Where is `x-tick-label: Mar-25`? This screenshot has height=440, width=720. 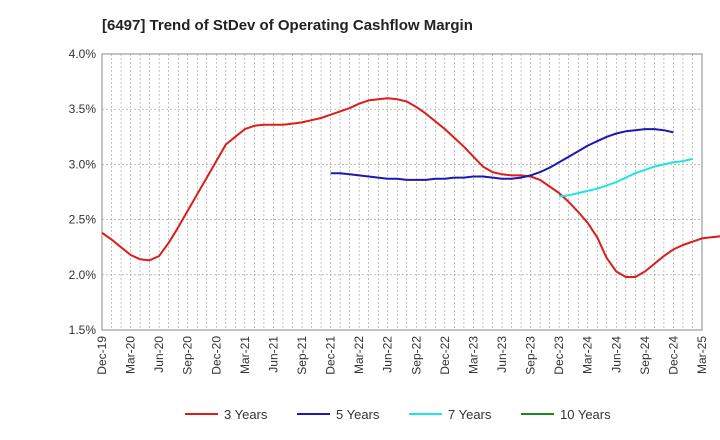 x-tick-label: Mar-25 is located at coordinates (702, 355).